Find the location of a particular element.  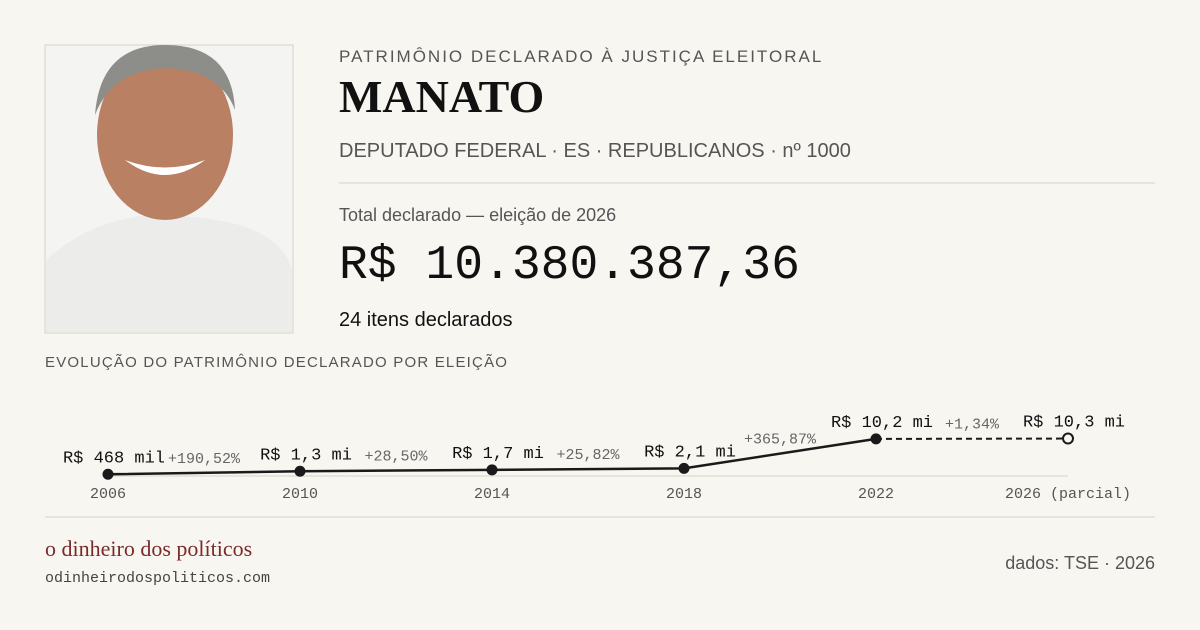

change-label: +1,34% is located at coordinates (972, 425).